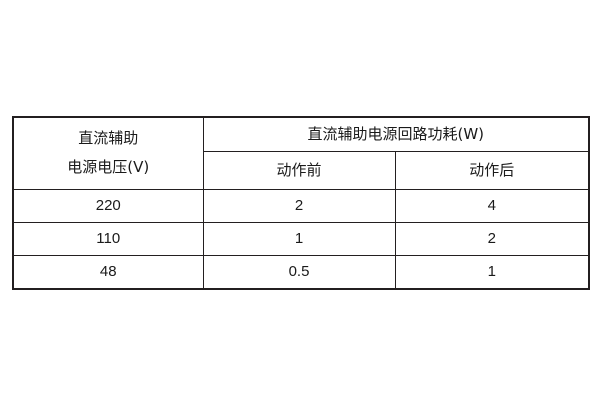 The image size is (600, 400). I want to click on cell-after: 2, so click(492, 239).